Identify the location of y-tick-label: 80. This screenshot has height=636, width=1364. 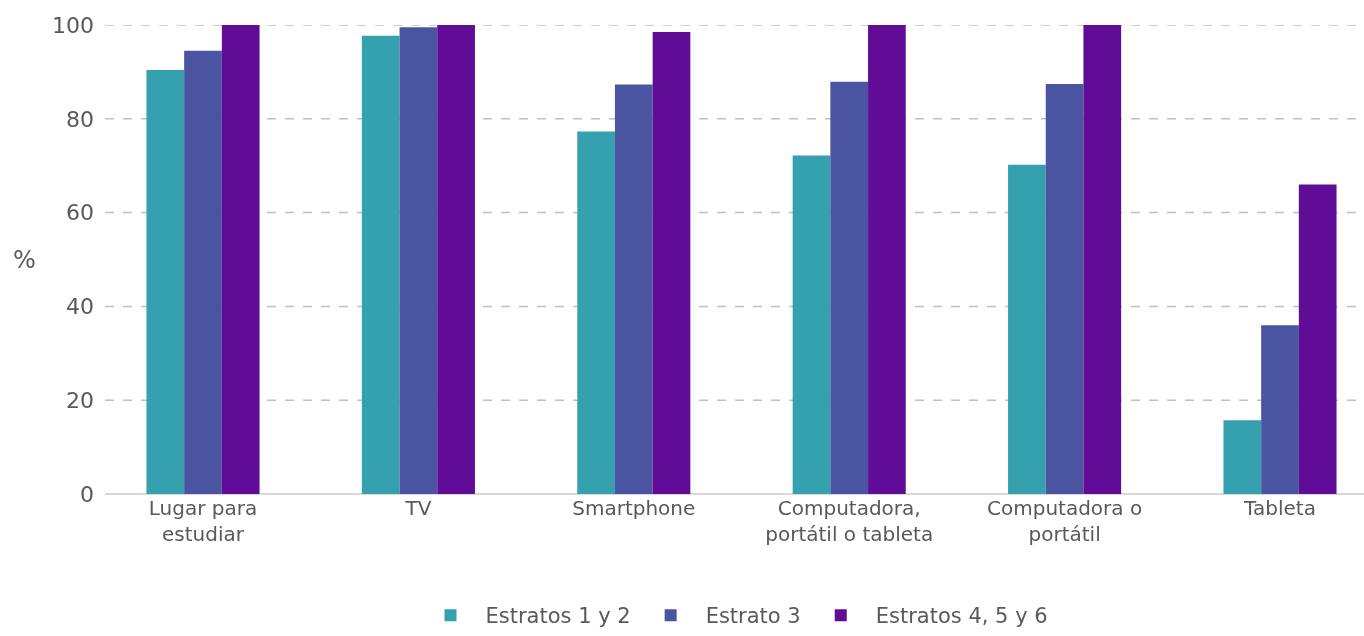
(80, 119).